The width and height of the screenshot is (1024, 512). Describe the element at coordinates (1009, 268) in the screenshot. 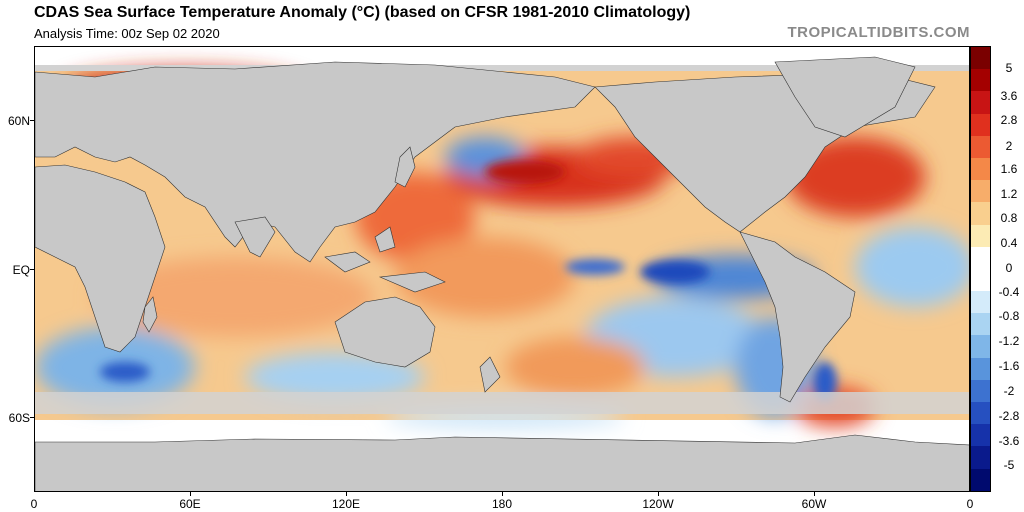

I see `colorbar-label: 0` at that location.